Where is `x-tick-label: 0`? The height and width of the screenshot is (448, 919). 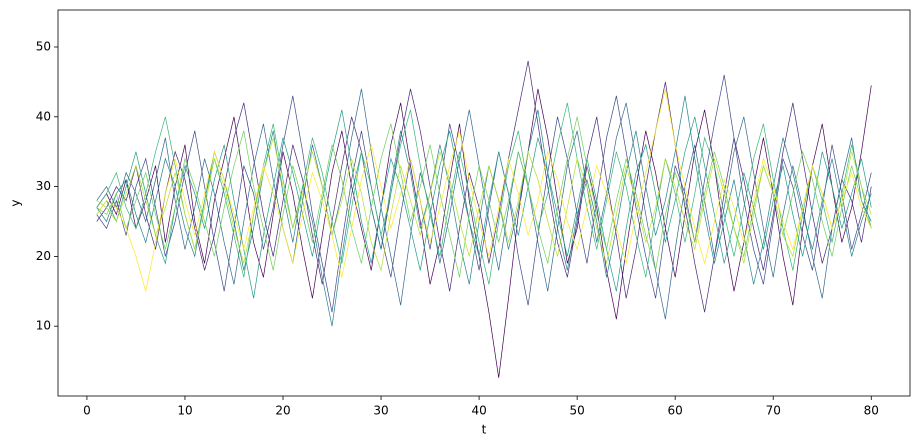
x-tick-label: 0 is located at coordinates (87, 411).